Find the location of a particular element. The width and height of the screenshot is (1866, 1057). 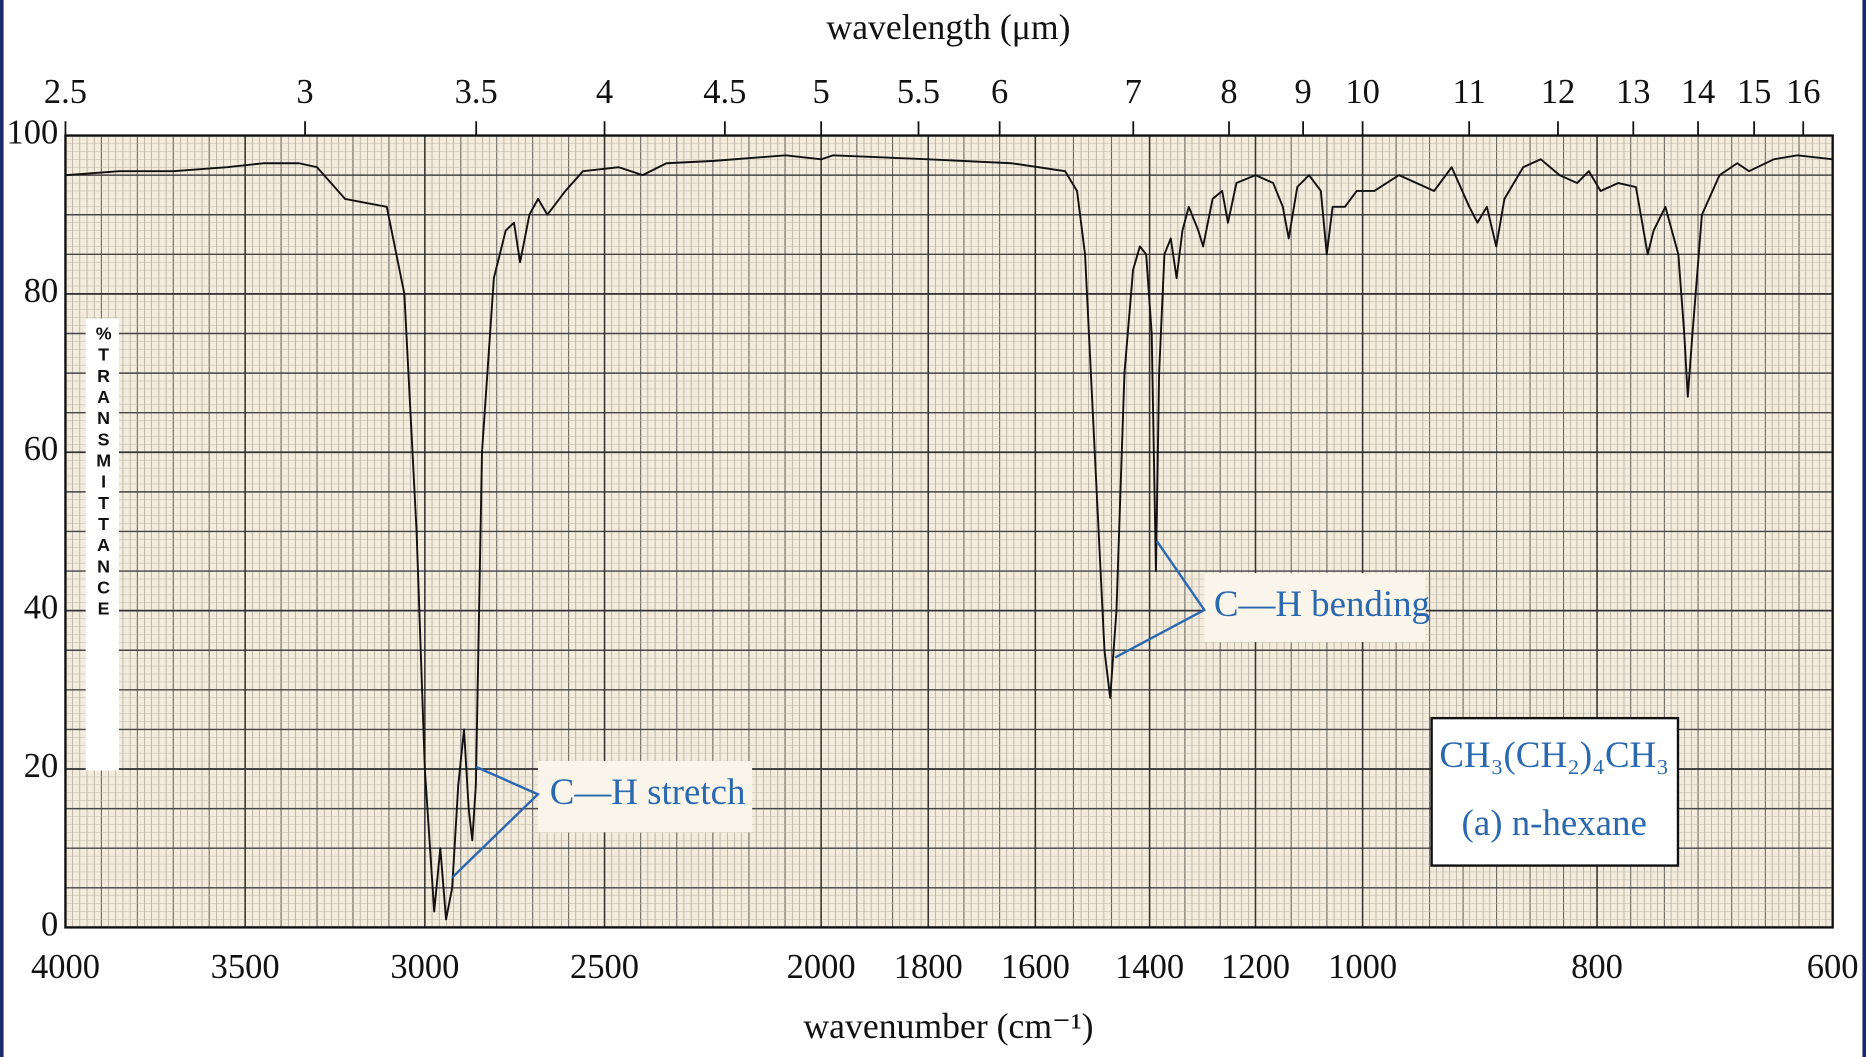

x-tick-label: 1400 is located at coordinates (1149, 967).